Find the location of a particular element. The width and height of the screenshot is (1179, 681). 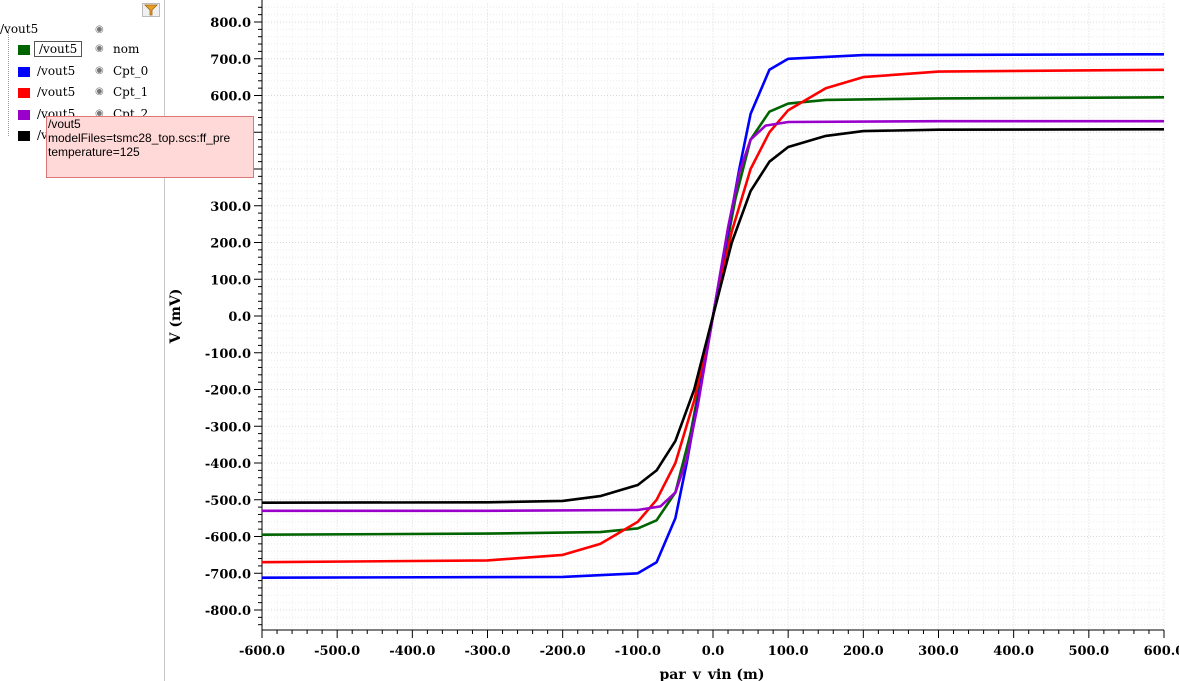

x-tick-label: -400.0 is located at coordinates (412, 651).